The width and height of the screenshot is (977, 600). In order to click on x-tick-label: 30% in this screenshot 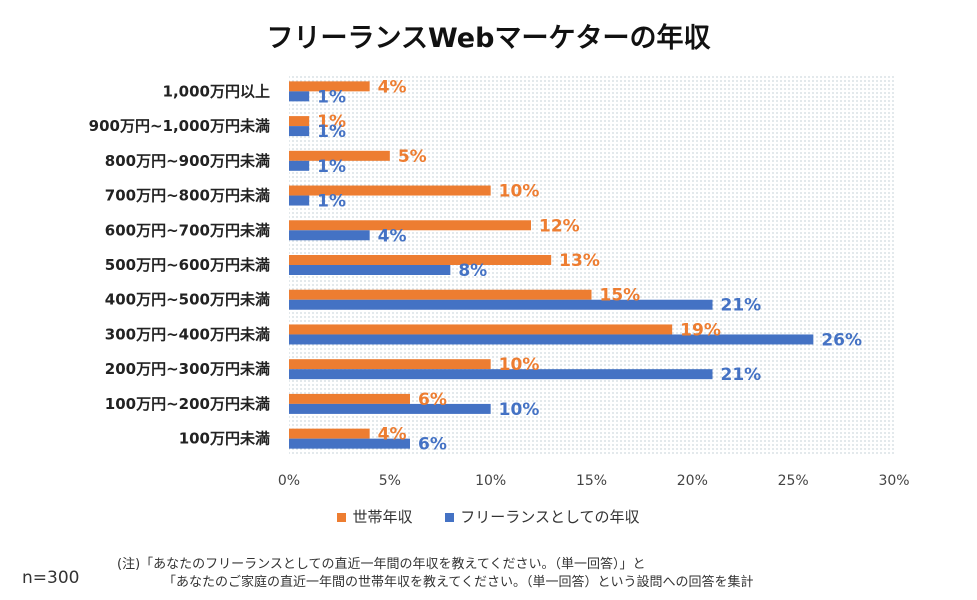, I will do `click(893, 481)`.